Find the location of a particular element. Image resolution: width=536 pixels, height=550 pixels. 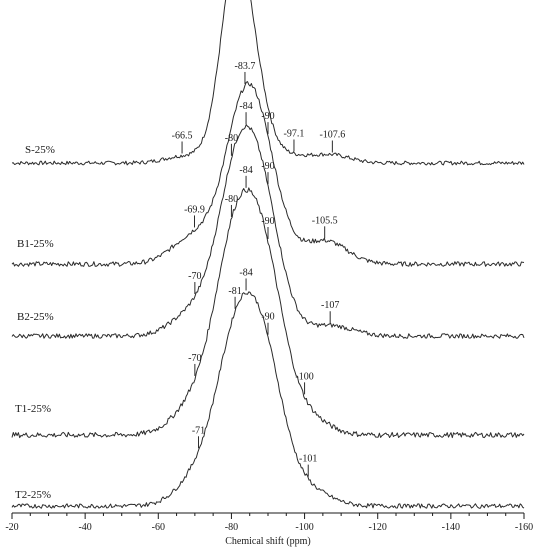

peak-label: -97.1 is located at coordinates (294, 133).